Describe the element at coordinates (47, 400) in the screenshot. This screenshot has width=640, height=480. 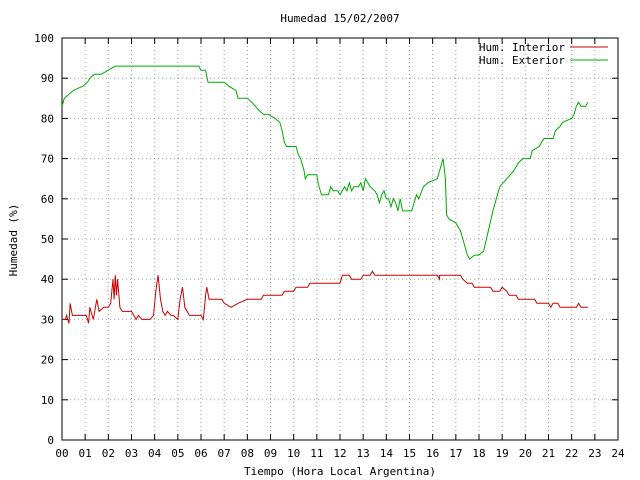
I see `y-tick-label: 10` at that location.